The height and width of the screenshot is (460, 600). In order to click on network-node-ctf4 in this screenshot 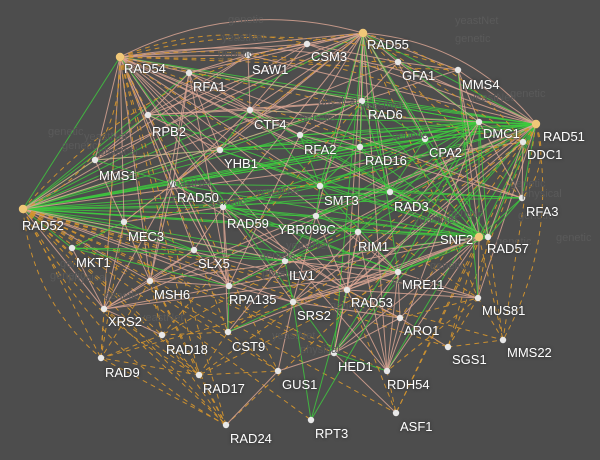, I will do `click(250, 110)`.